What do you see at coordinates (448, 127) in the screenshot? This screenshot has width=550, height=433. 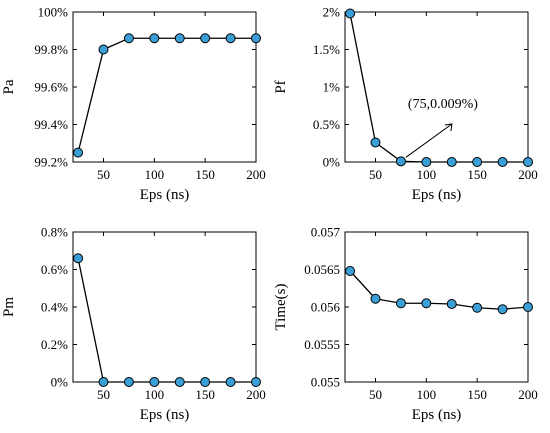 I see `pf-annotation-arrowhead` at bounding box center [448, 127].